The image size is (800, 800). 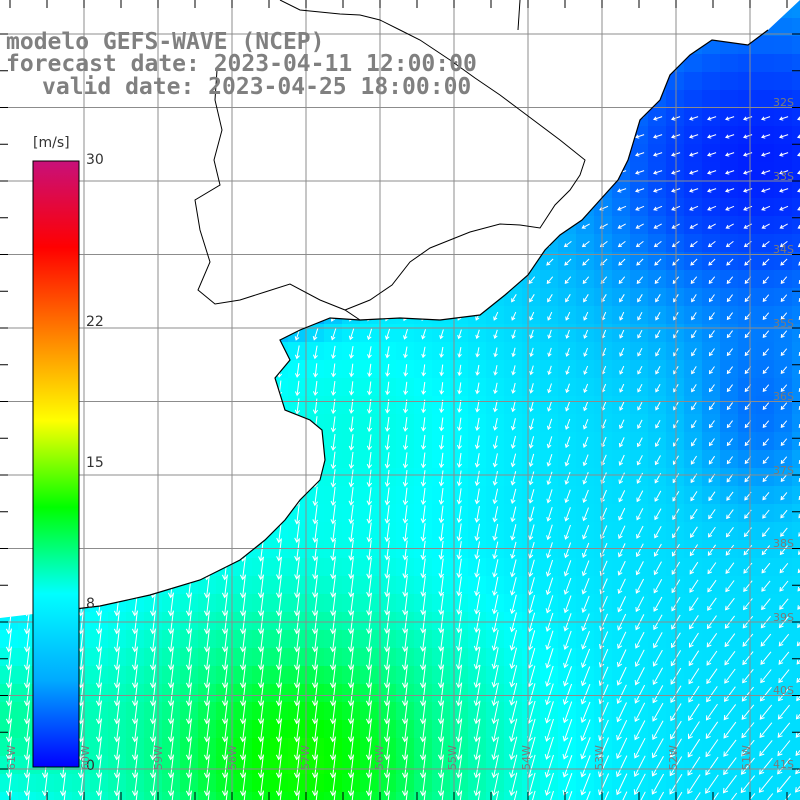 What do you see at coordinates (783, 470) in the screenshot?
I see `latitude-label: 37S` at bounding box center [783, 470].